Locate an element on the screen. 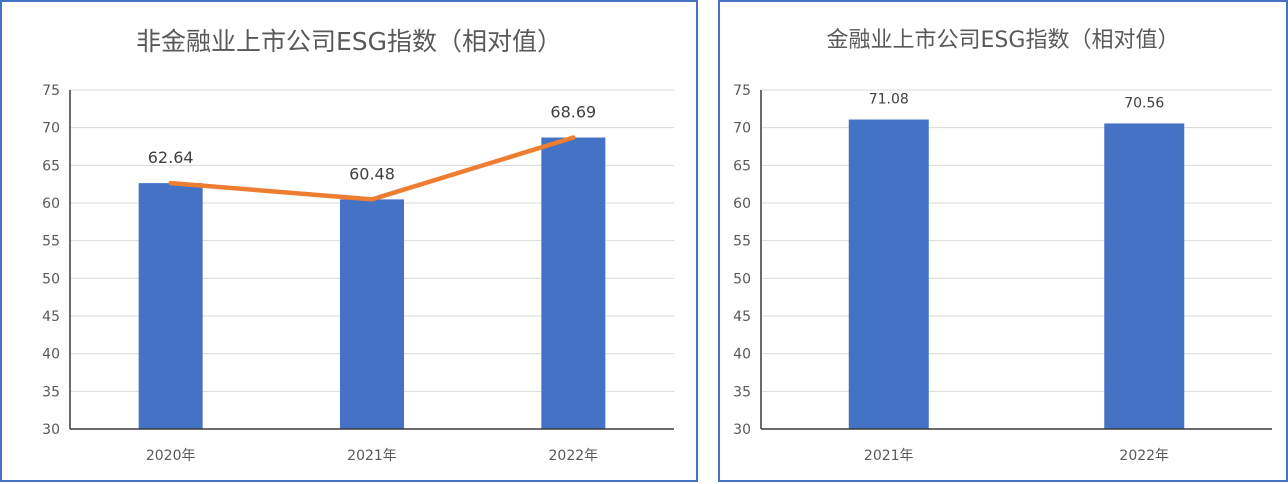 Image resolution: width=1288 pixels, height=484 pixels. chart-title: 金融业上市公司ESG指数（相对值） is located at coordinates (1003, 40).